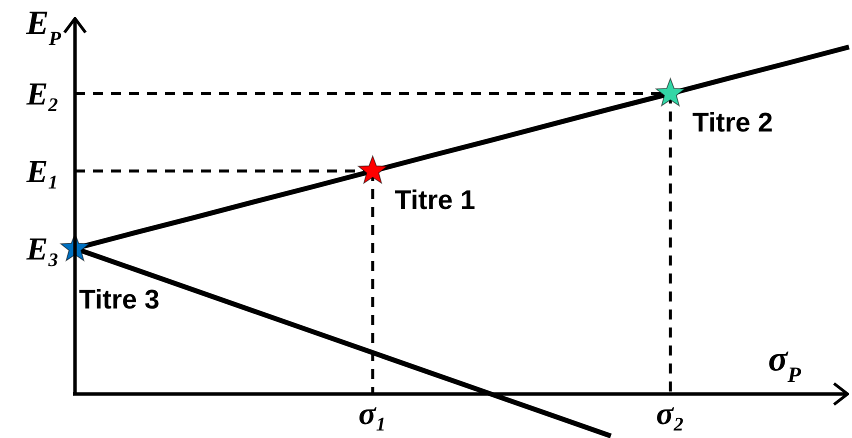  I want to click on x-tick-label: σ₂, so click(670, 412).